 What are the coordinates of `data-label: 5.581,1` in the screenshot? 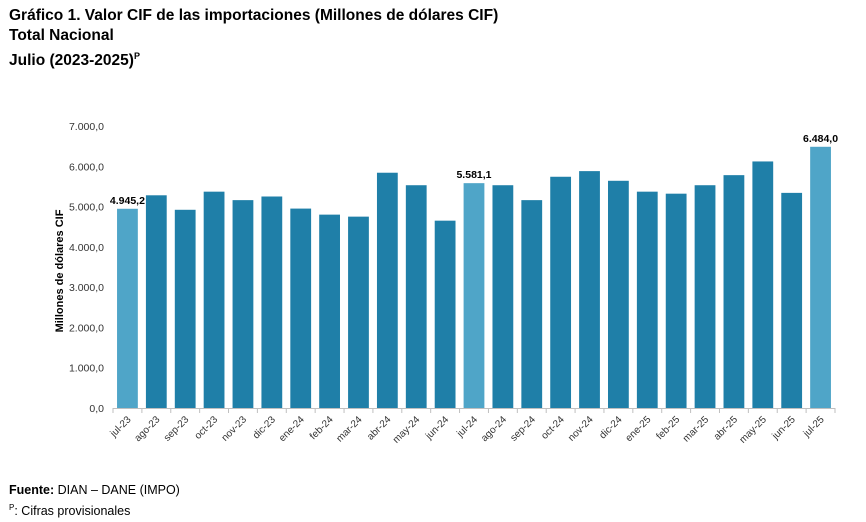 It's located at (473, 175).